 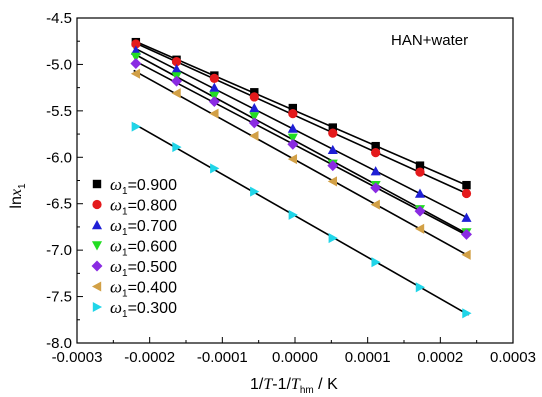 I want to click on x-axis-label: 1/T-1/Thm / K, so click(x=294, y=386).